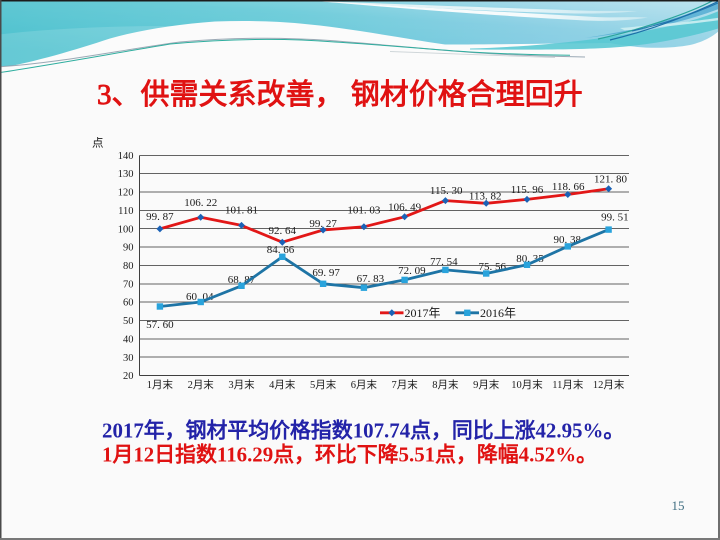 Image resolution: width=720 pixels, height=540 pixels. What do you see at coordinates (126, 229) in the screenshot?
I see `svg-text: 100` at bounding box center [126, 229].